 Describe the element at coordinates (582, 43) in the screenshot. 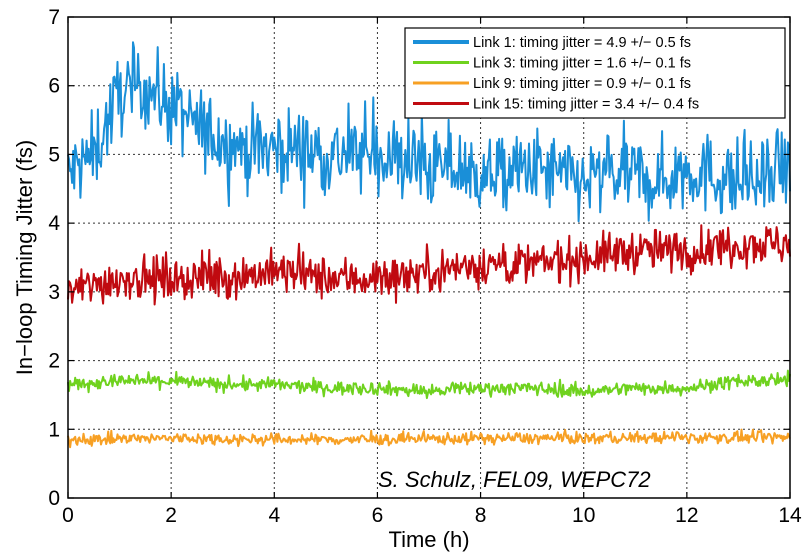

I see `legend-entry: Link 1: timing jitter = 4.9 +/− 0.5 fs` at that location.